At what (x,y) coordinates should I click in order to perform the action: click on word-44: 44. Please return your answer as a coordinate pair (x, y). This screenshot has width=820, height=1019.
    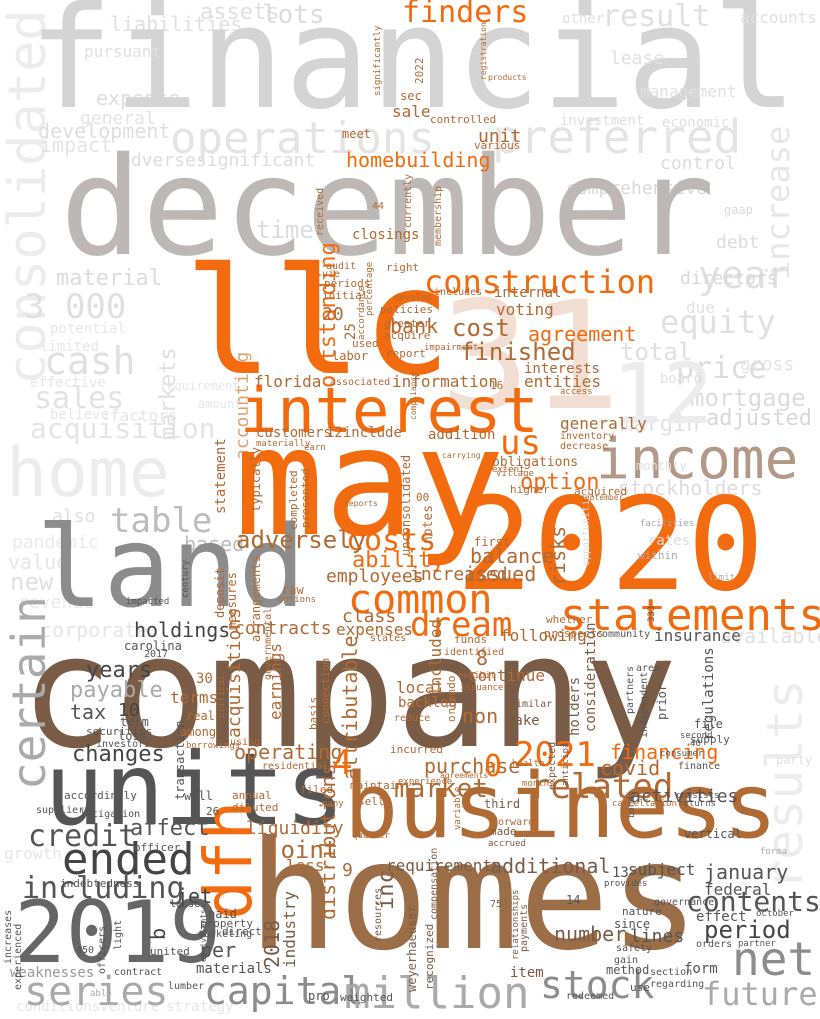
    Looking at the image, I should click on (378, 206).